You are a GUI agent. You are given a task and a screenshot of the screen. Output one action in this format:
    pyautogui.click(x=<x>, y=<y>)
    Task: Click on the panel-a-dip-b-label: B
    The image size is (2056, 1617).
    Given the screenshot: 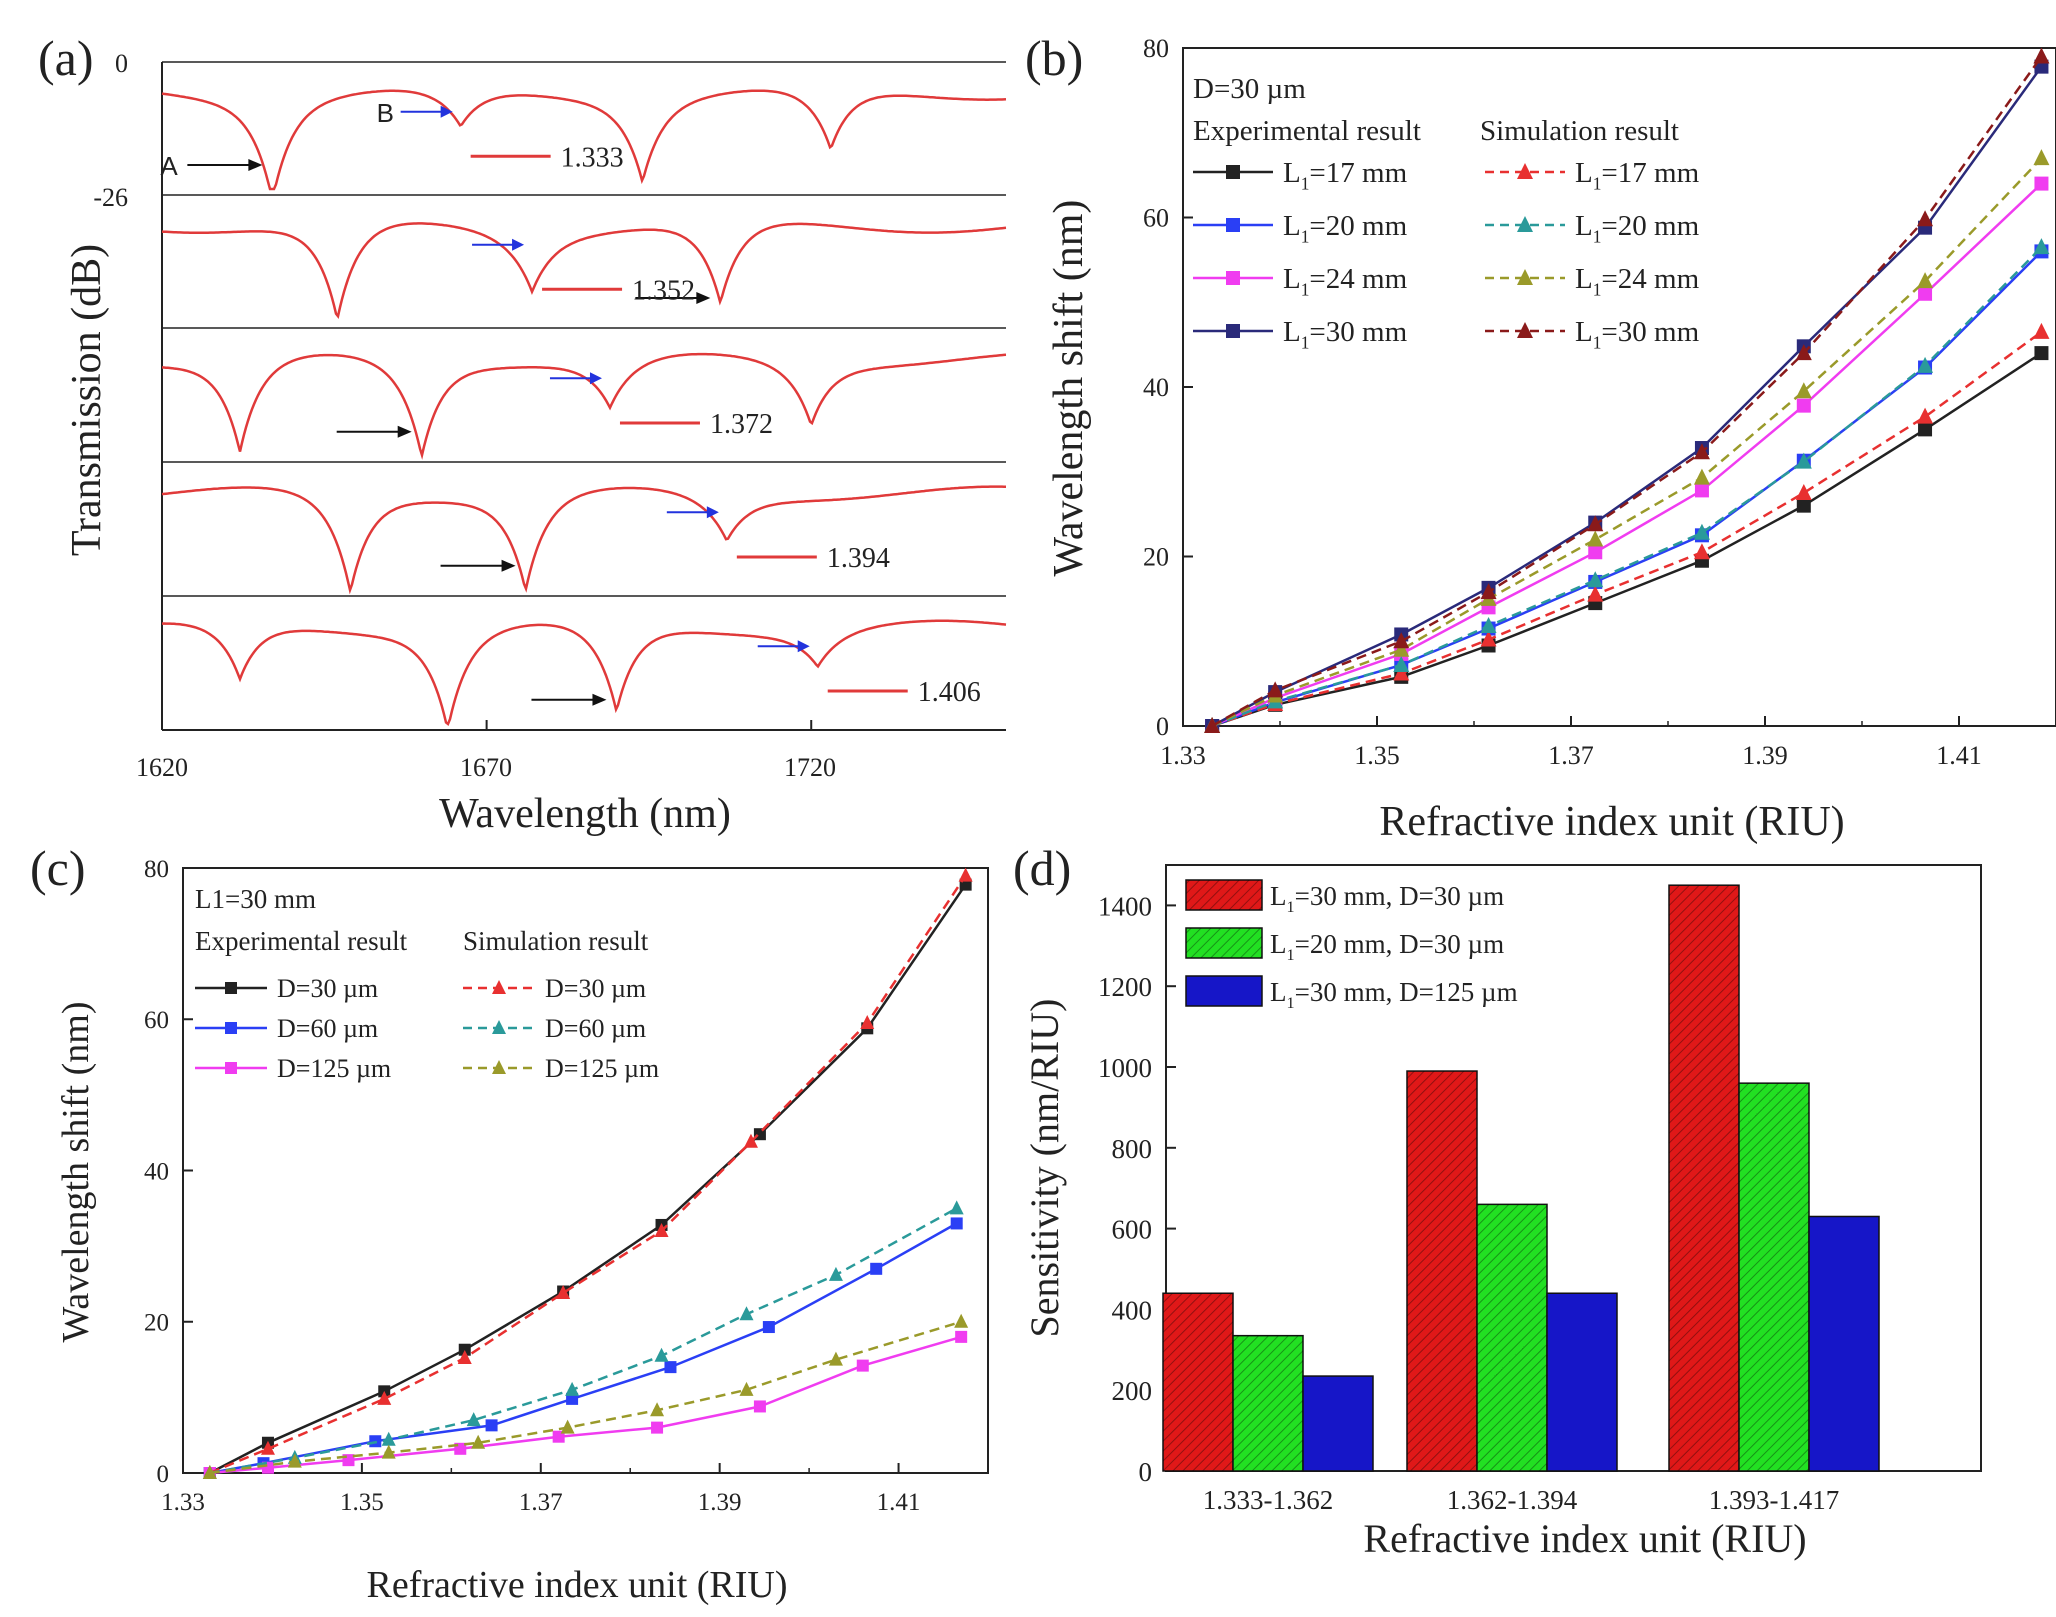 What is the action you would take?
    pyautogui.click(x=385, y=113)
    